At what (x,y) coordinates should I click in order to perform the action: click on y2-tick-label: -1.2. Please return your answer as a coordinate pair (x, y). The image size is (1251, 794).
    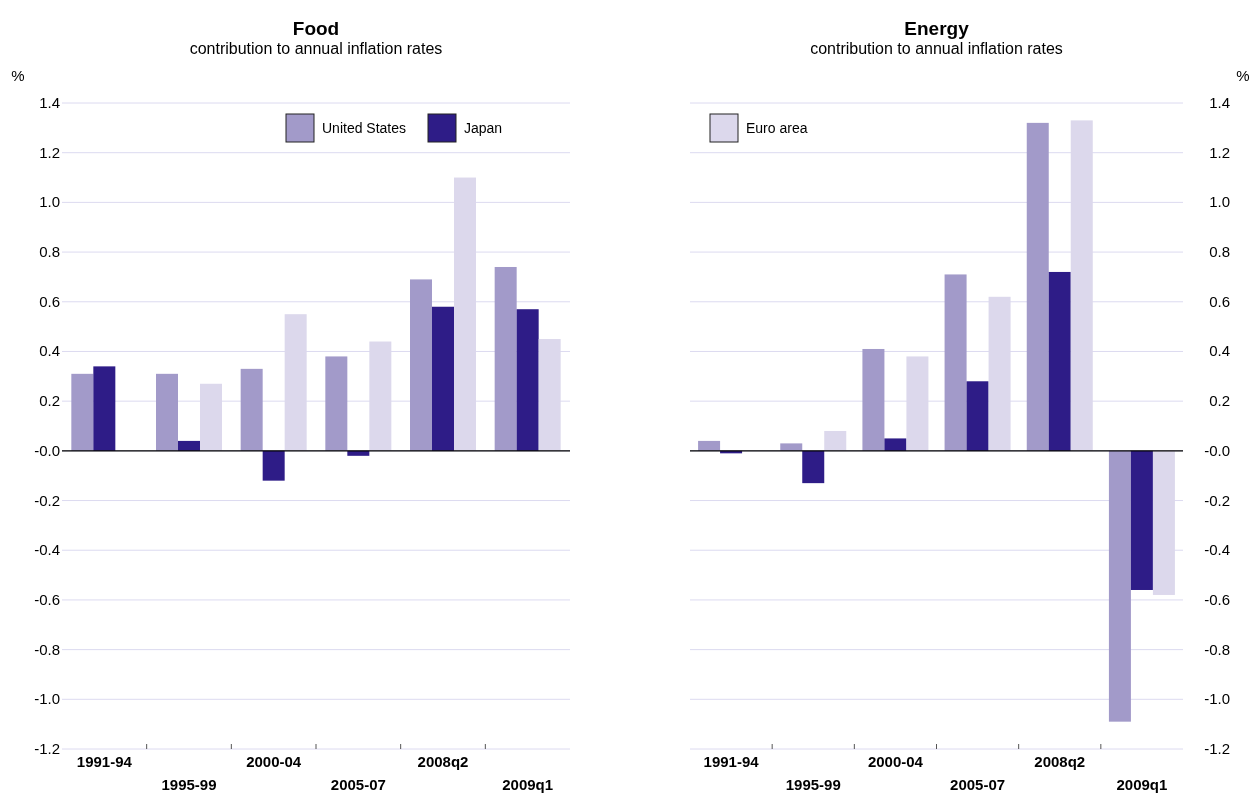
    Looking at the image, I should click on (1217, 748).